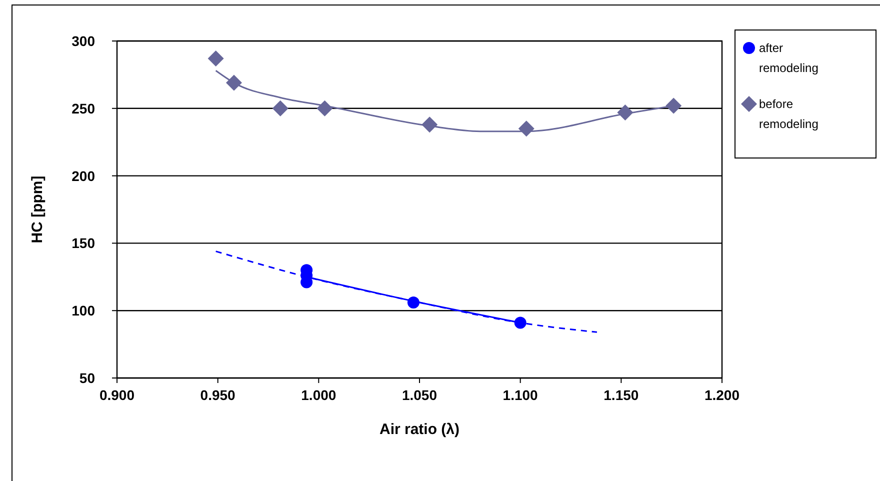  Describe the element at coordinates (621, 395) in the screenshot. I see `x-tick-label: 1.150` at that location.